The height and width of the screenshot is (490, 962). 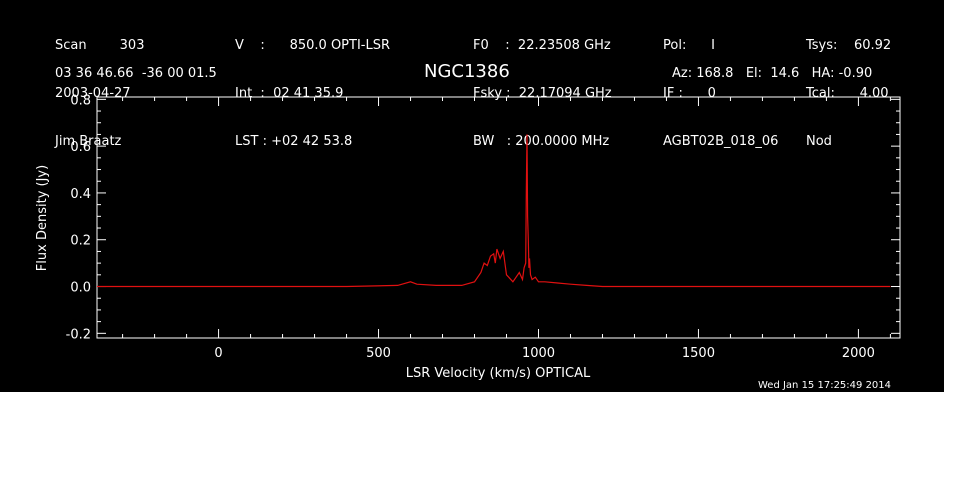 I want to click on mode-line: Nod, so click(x=819, y=141).